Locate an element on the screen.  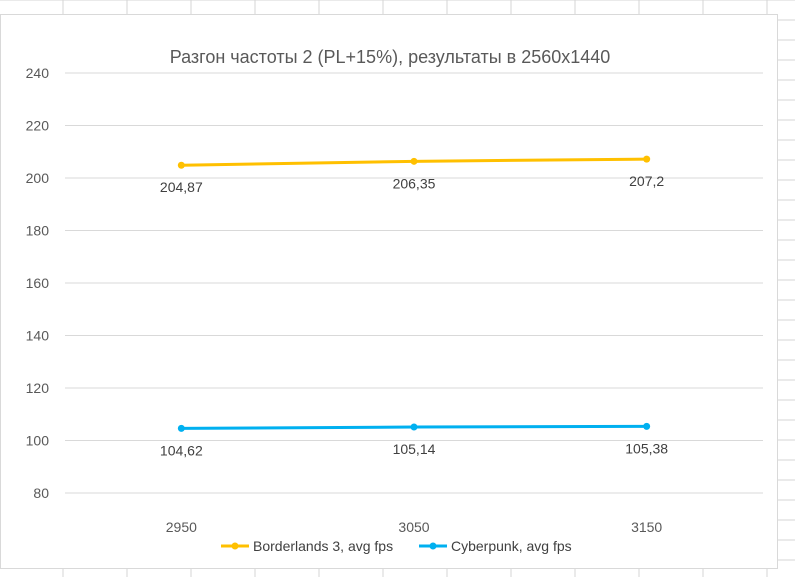
legend: Borderlands 3, avg fps Cyberpunk, avg fps is located at coordinates (396, 546).